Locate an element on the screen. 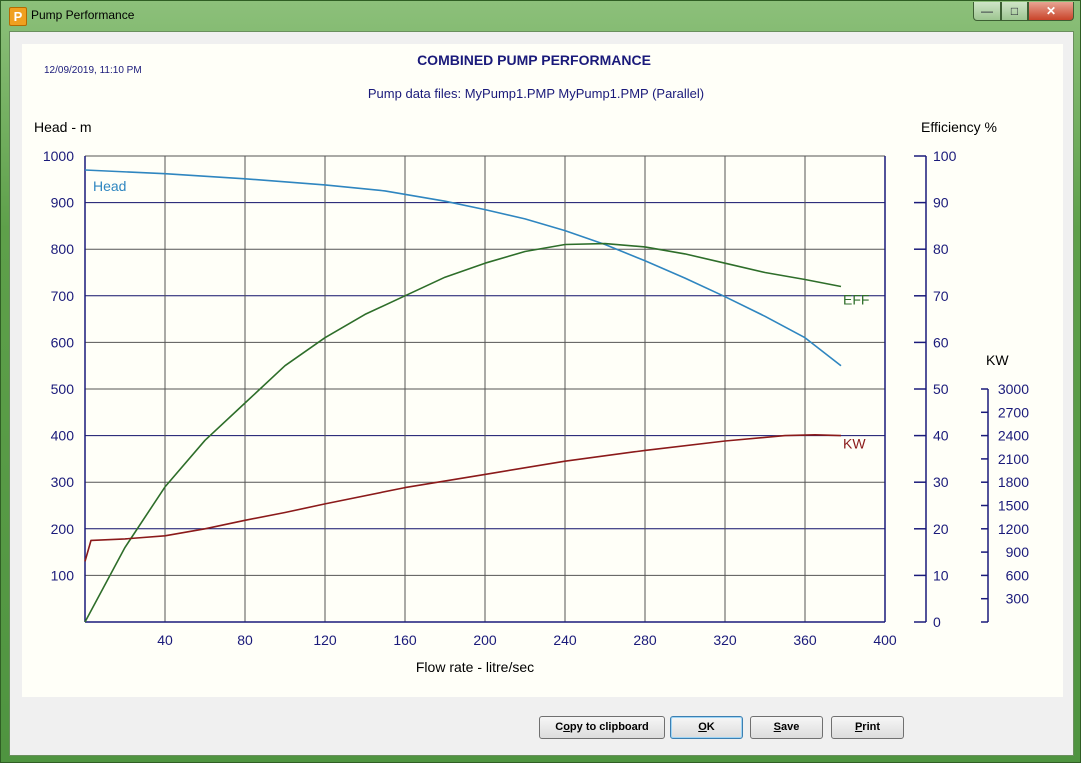 The width and height of the screenshot is (1081, 763). efficiency-tick-label: 70 is located at coordinates (941, 296).